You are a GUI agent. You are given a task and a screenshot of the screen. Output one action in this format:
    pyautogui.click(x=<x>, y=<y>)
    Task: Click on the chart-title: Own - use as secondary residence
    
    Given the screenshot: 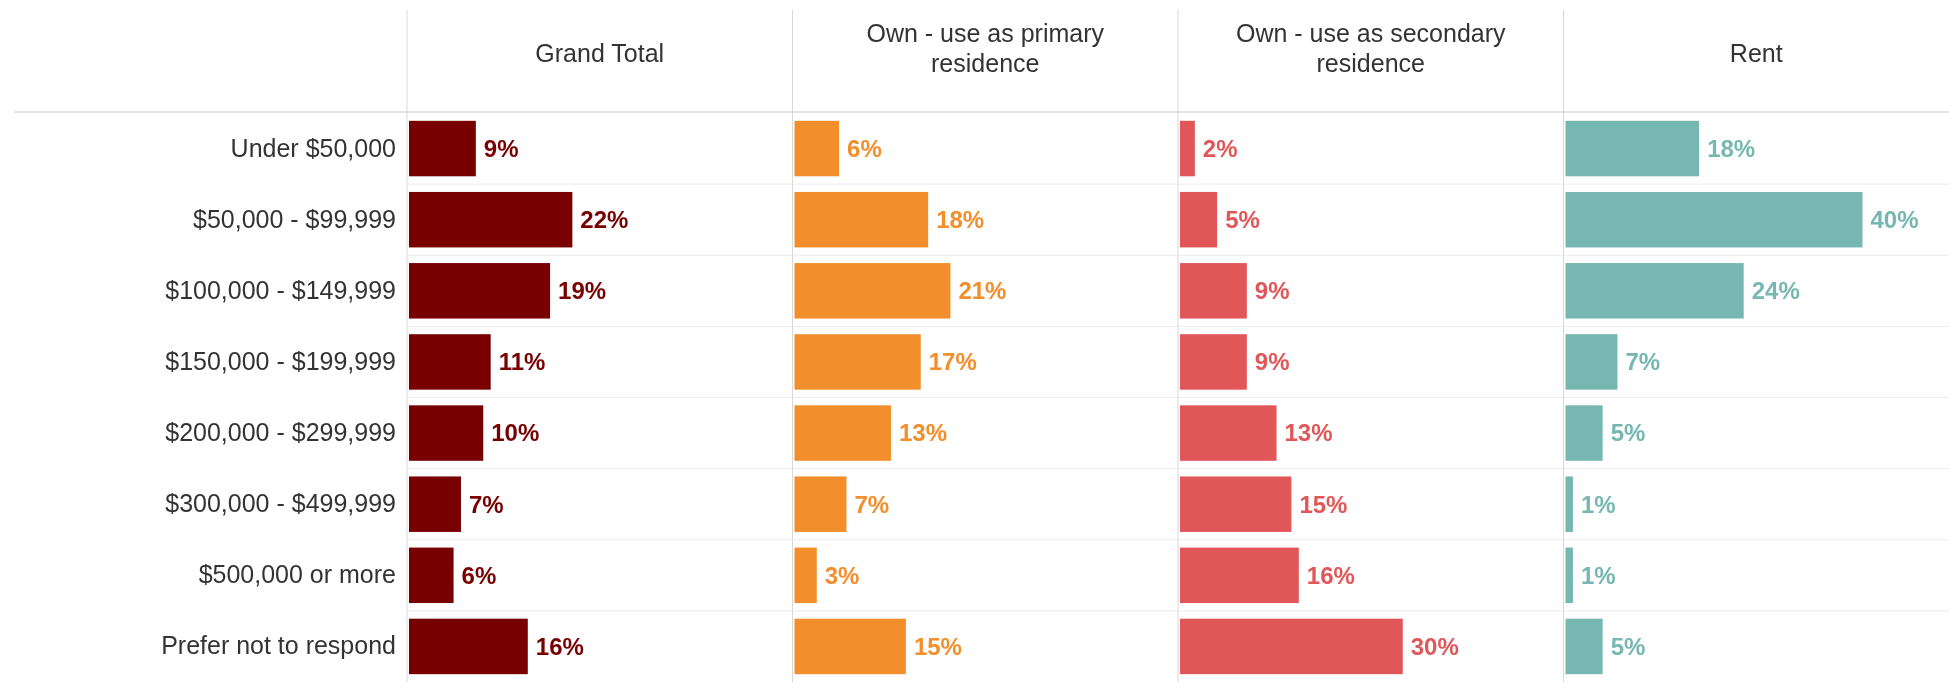 What is the action you would take?
    pyautogui.click(x=1371, y=48)
    